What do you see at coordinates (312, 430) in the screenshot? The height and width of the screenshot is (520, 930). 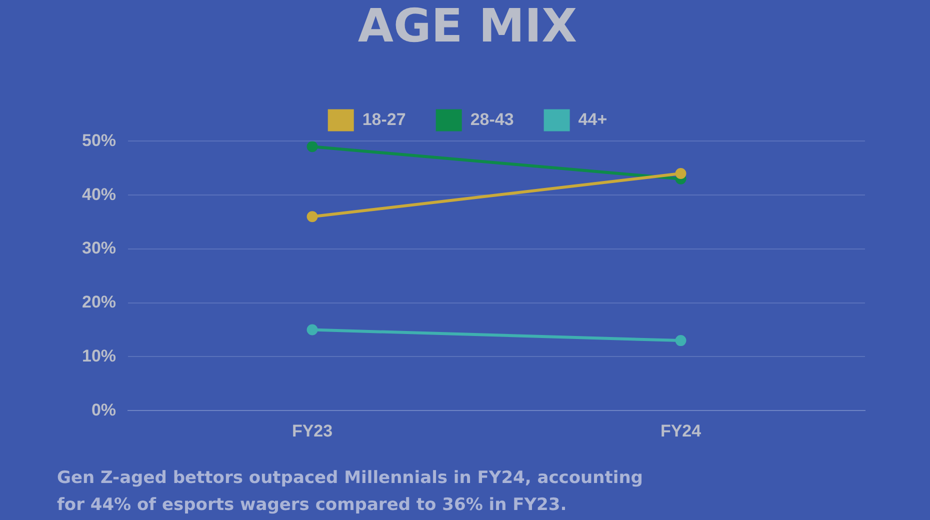 I see `x-tick-label: FY23` at bounding box center [312, 430].